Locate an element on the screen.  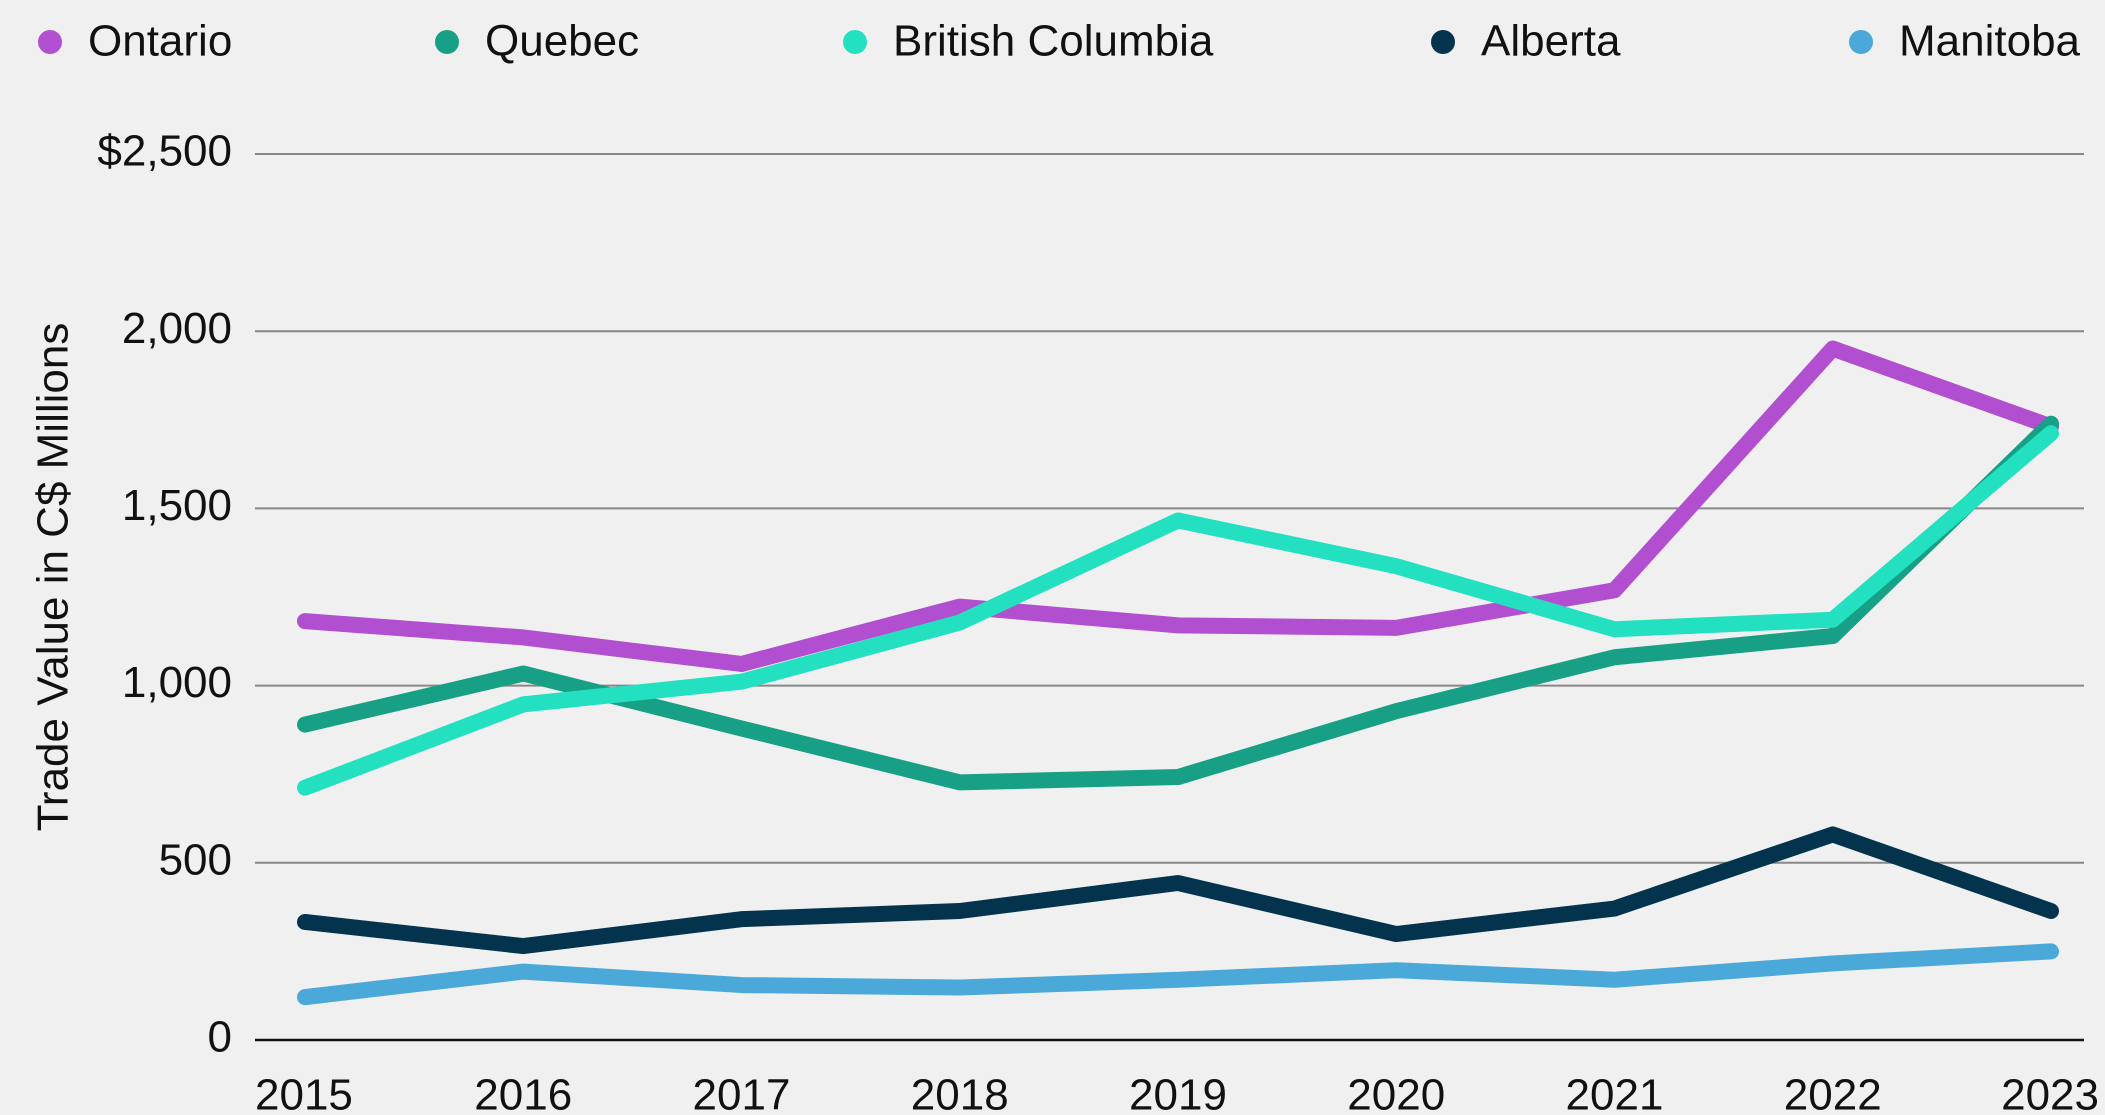
y-tick-label: 1,500 is located at coordinates (177, 505).